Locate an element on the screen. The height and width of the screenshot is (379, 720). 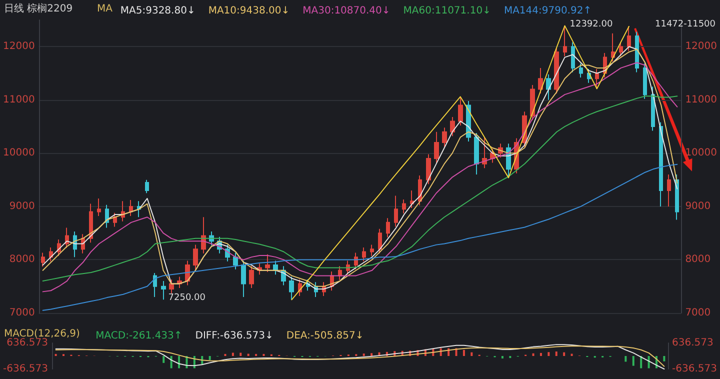
y2-tick-label: 9000 is located at coordinates (698, 206).